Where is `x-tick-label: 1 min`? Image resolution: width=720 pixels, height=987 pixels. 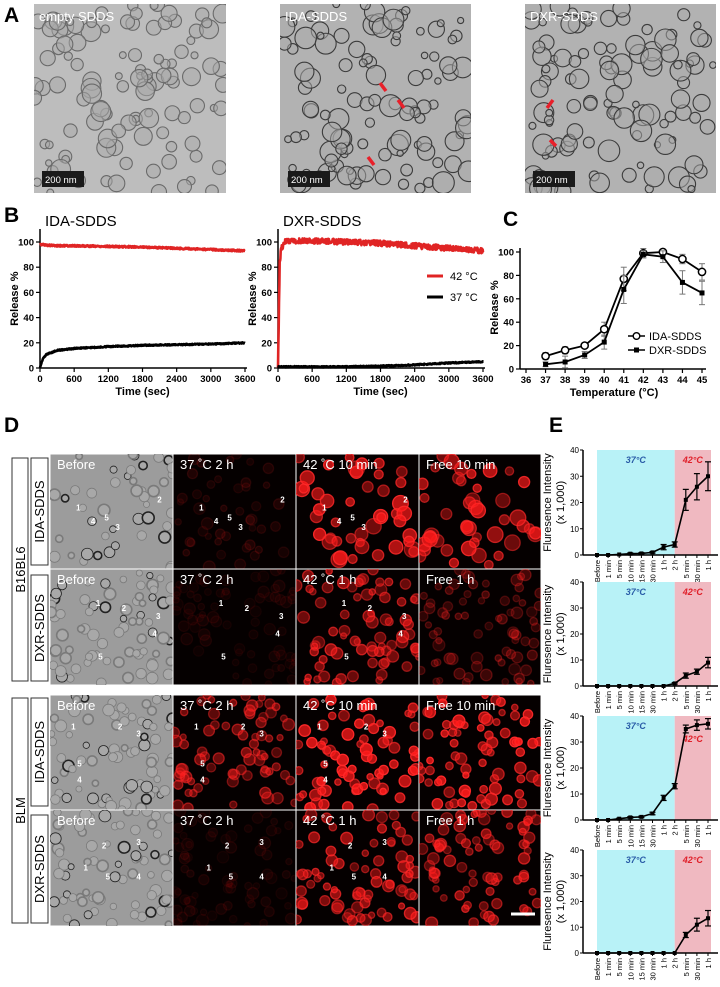 x-tick-label: 1 min is located at coordinates (608, 700).